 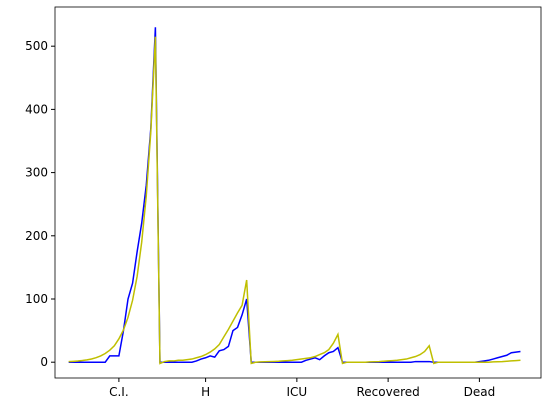 What do you see at coordinates (44, 362) in the screenshot?
I see `y-tick-label: 0` at bounding box center [44, 362].